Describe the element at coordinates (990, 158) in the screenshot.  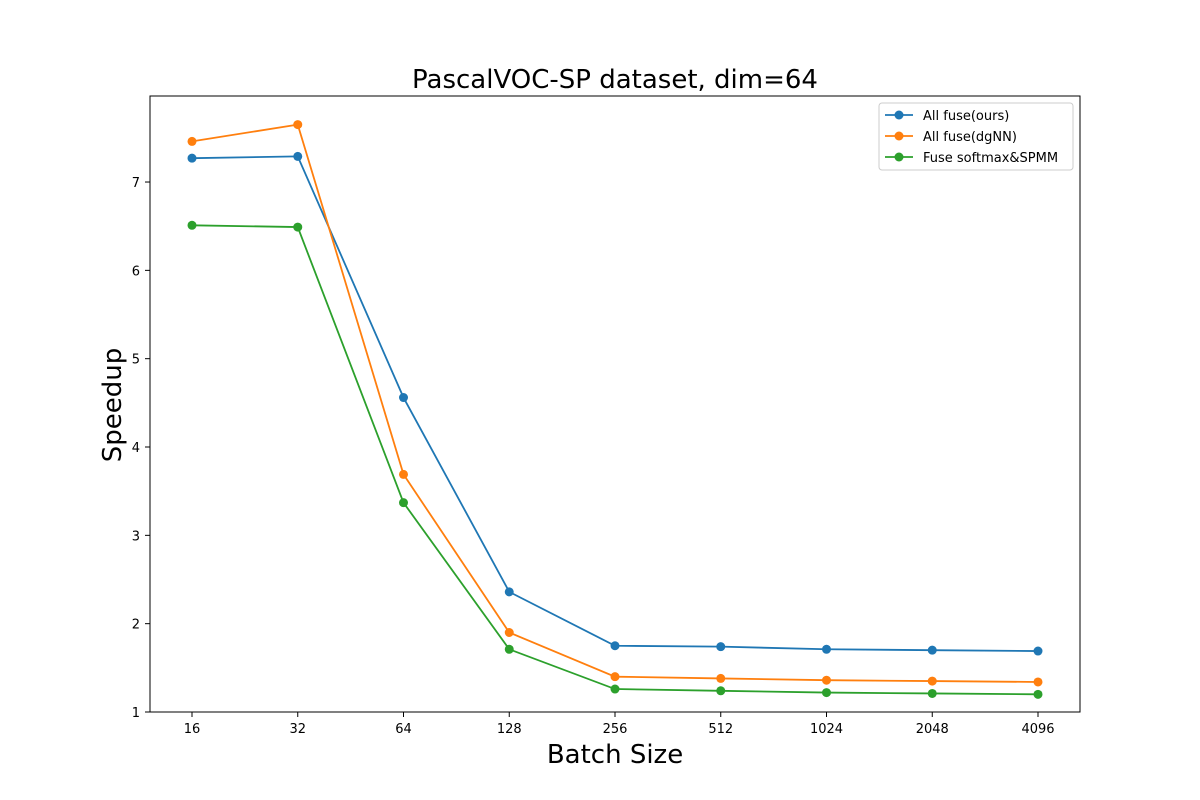
I see `legend-label: Fuse softmax&SPMM` at that location.